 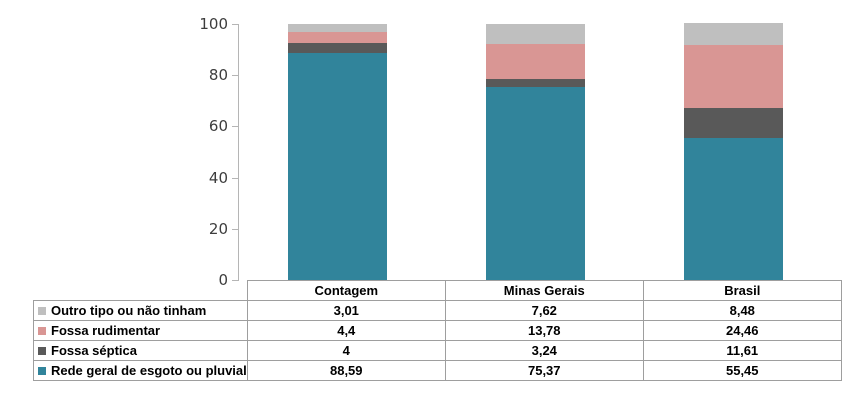 I want to click on legend-label: Fossa rudimentar, so click(x=106, y=330).